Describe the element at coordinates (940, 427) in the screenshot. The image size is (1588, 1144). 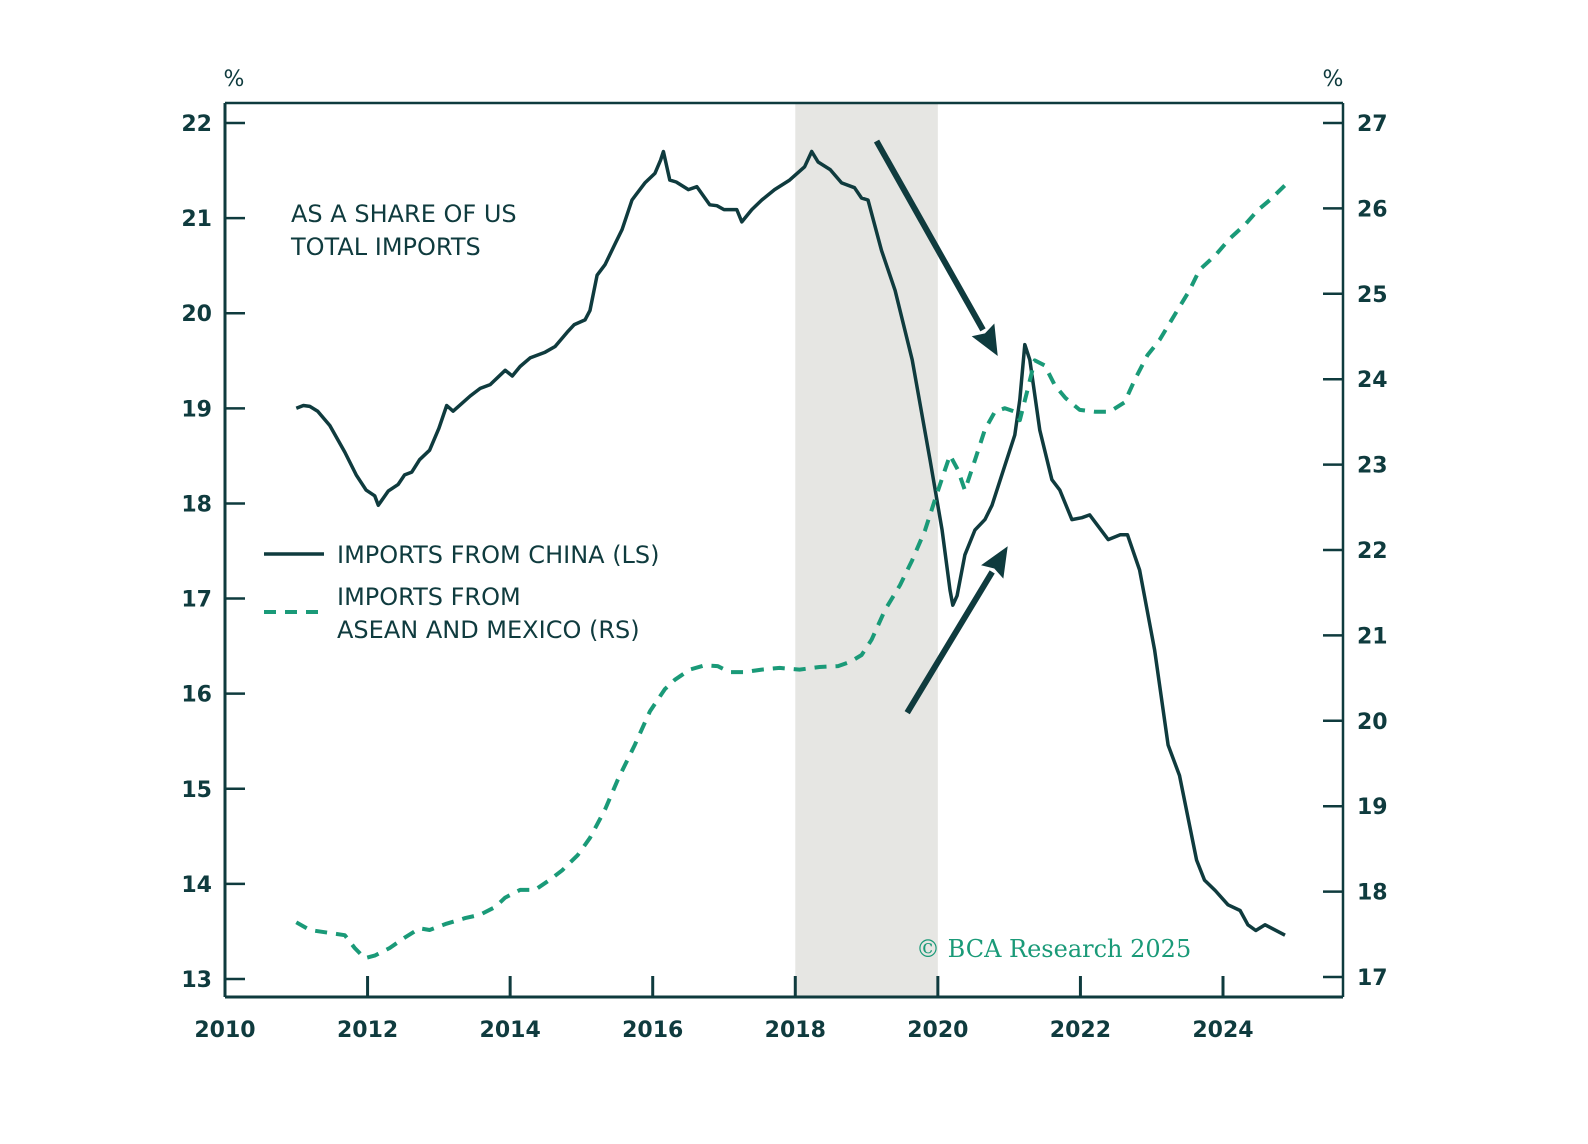
I see `arrow-layer` at that location.